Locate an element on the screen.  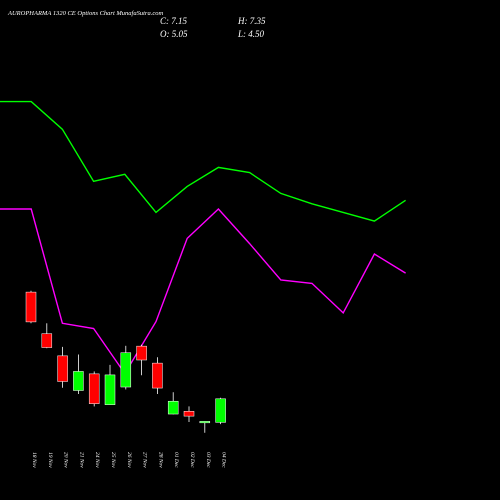
date-tick-label: 26 Nov is located at coordinates (129, 460).